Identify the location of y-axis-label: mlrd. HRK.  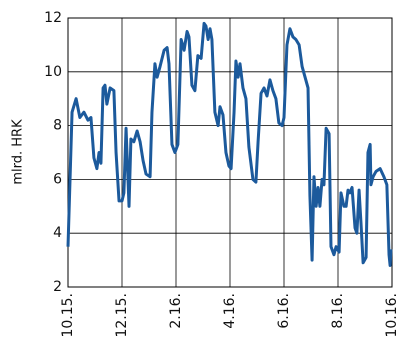
(18, 152).